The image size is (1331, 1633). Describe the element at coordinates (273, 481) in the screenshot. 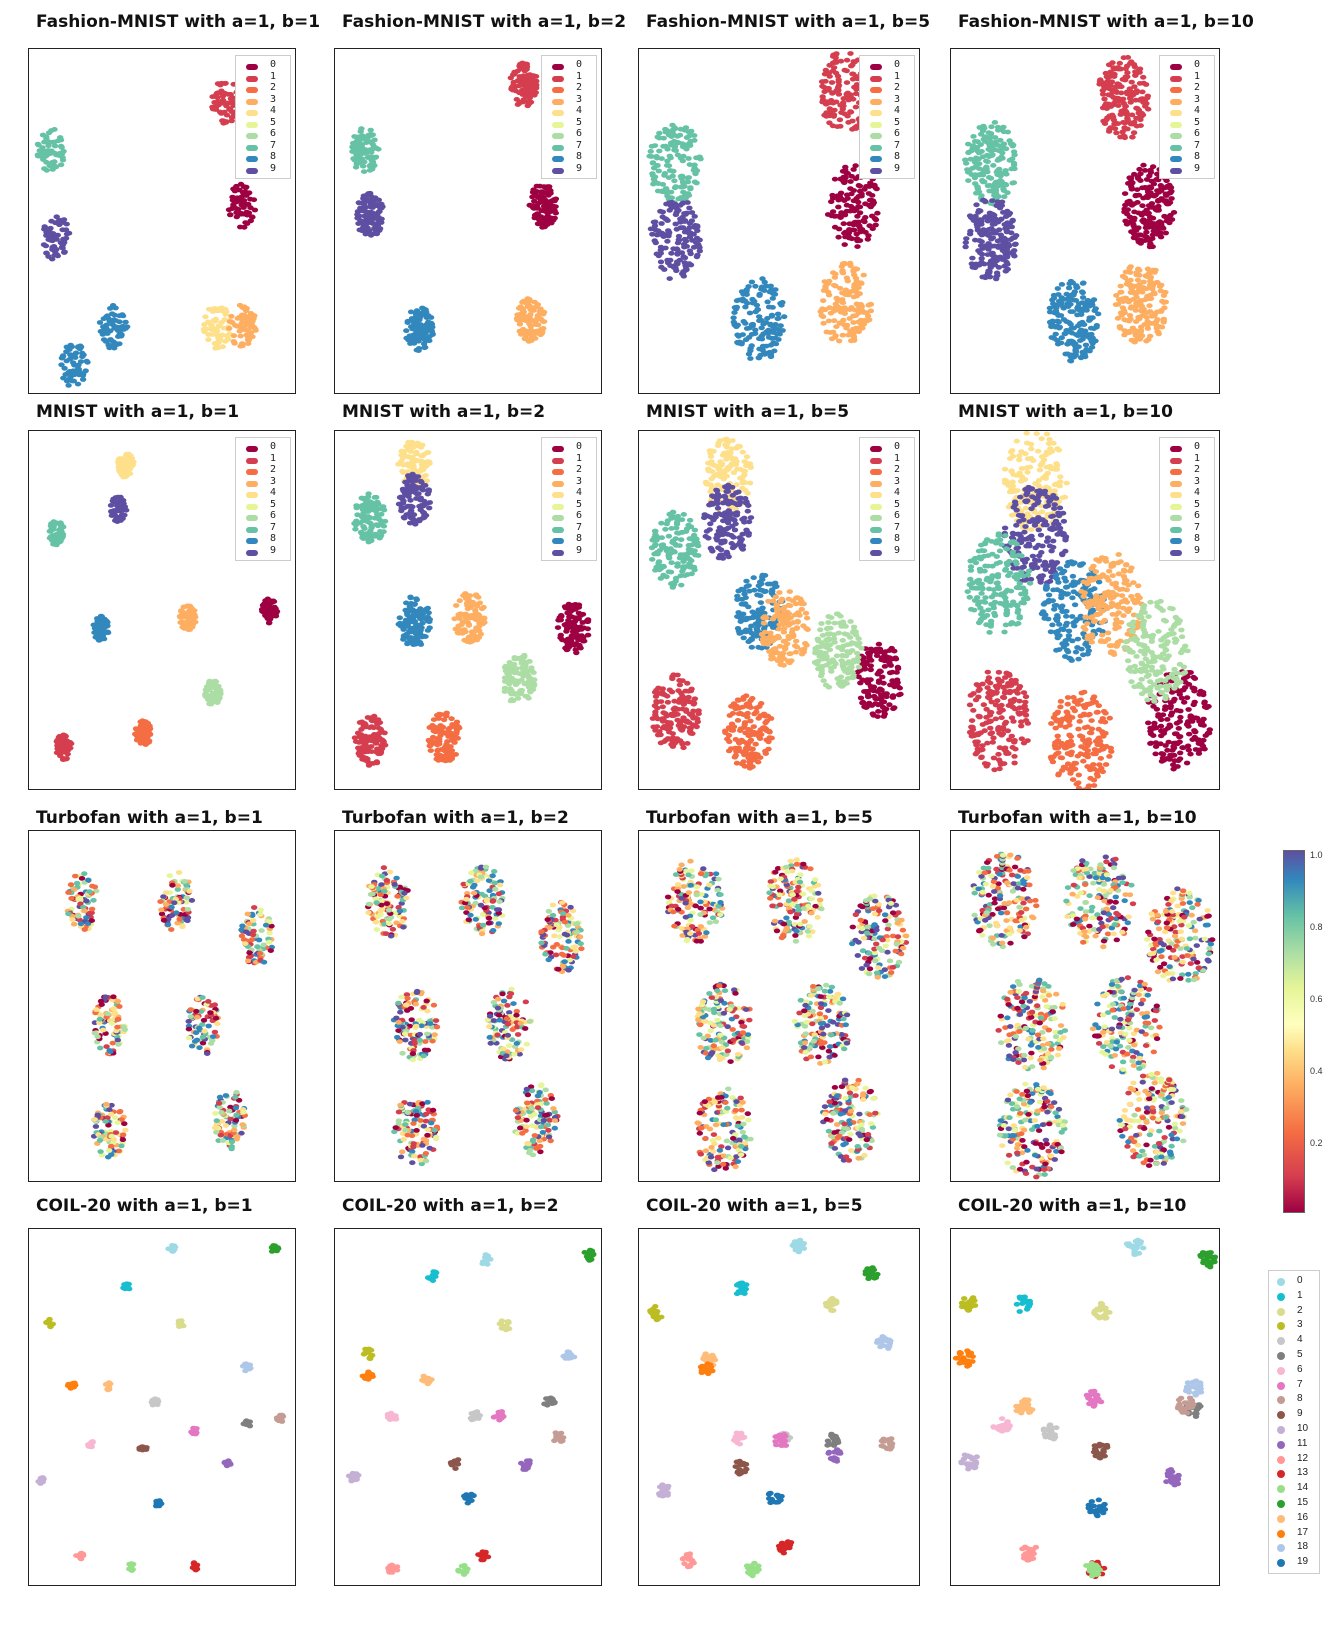

I see `legend-label: 3` at that location.